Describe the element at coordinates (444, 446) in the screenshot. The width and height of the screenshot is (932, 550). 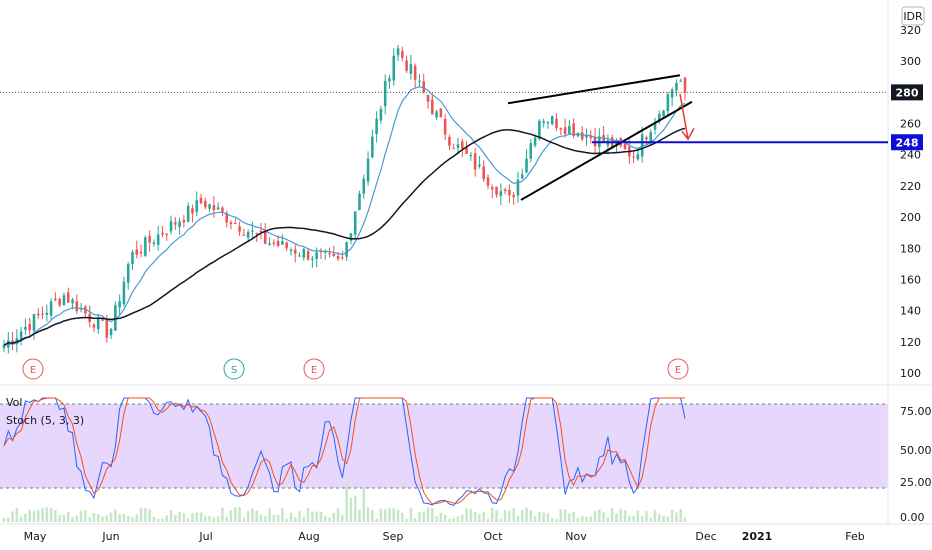
I see `stoch-pane` at that location.